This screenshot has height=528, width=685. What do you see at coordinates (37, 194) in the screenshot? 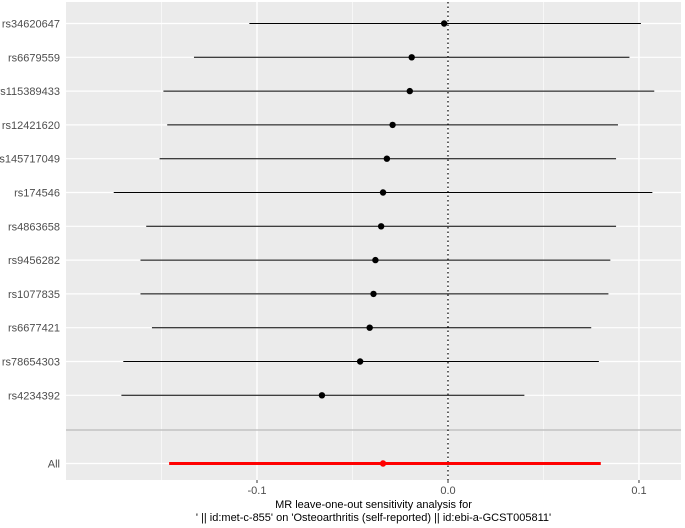
I see `y-tick-label: rs174546` at bounding box center [37, 194].